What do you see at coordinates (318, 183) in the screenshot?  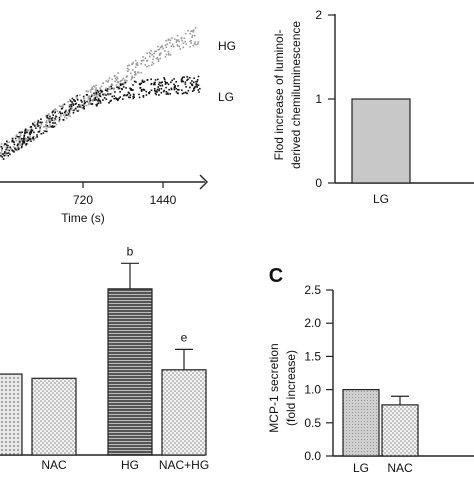 I see `p2-y-tick-label: 0` at bounding box center [318, 183].